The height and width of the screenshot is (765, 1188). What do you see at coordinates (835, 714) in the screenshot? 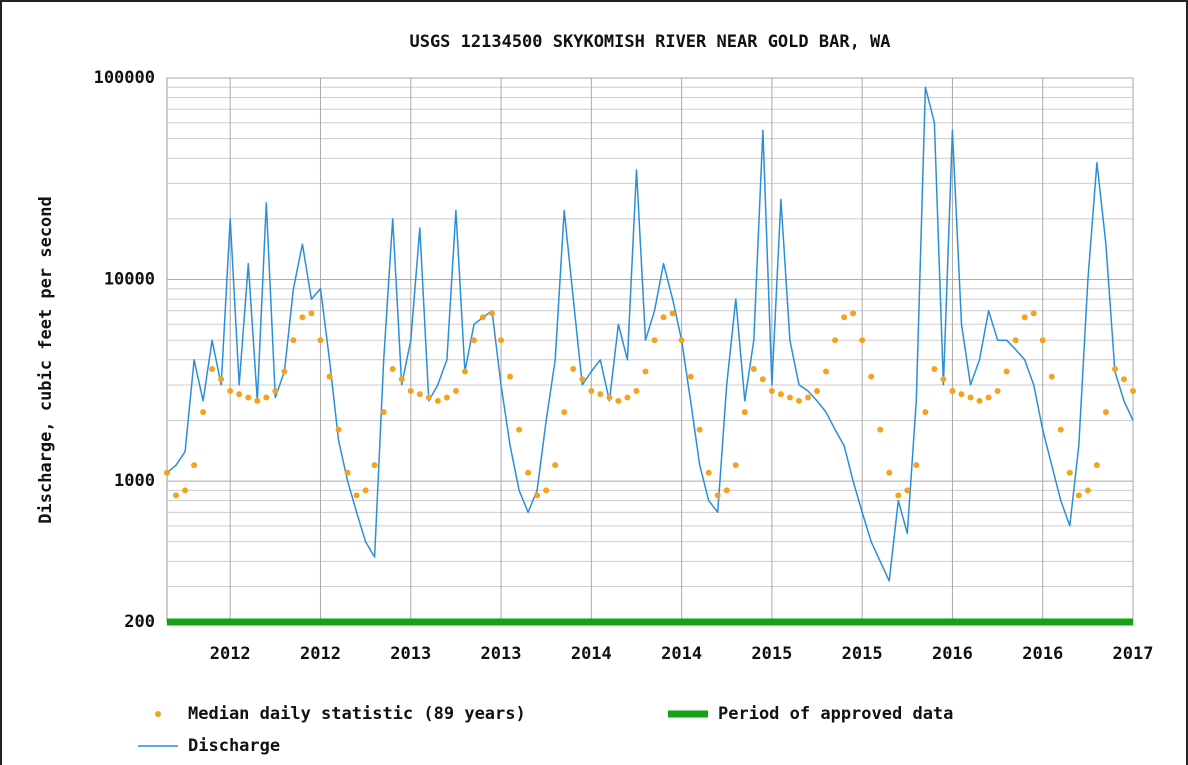
I see `legend-label: Period of approved data` at bounding box center [835, 714].